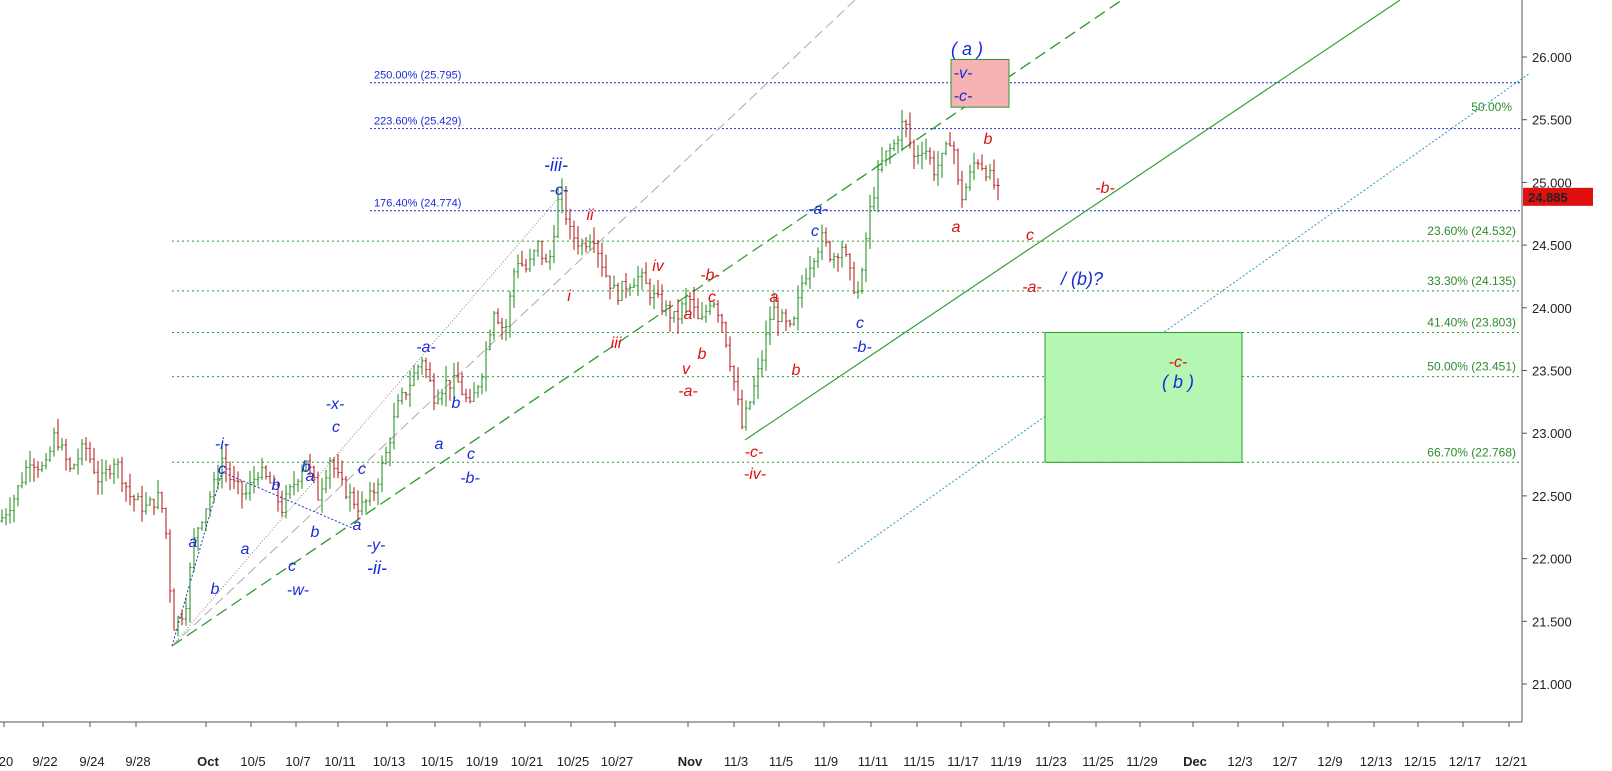 Image resolution: width=1612 pixels, height=771 pixels. What do you see at coordinates (1030, 235) in the screenshot?
I see `wave-label-red-16: c` at bounding box center [1030, 235].